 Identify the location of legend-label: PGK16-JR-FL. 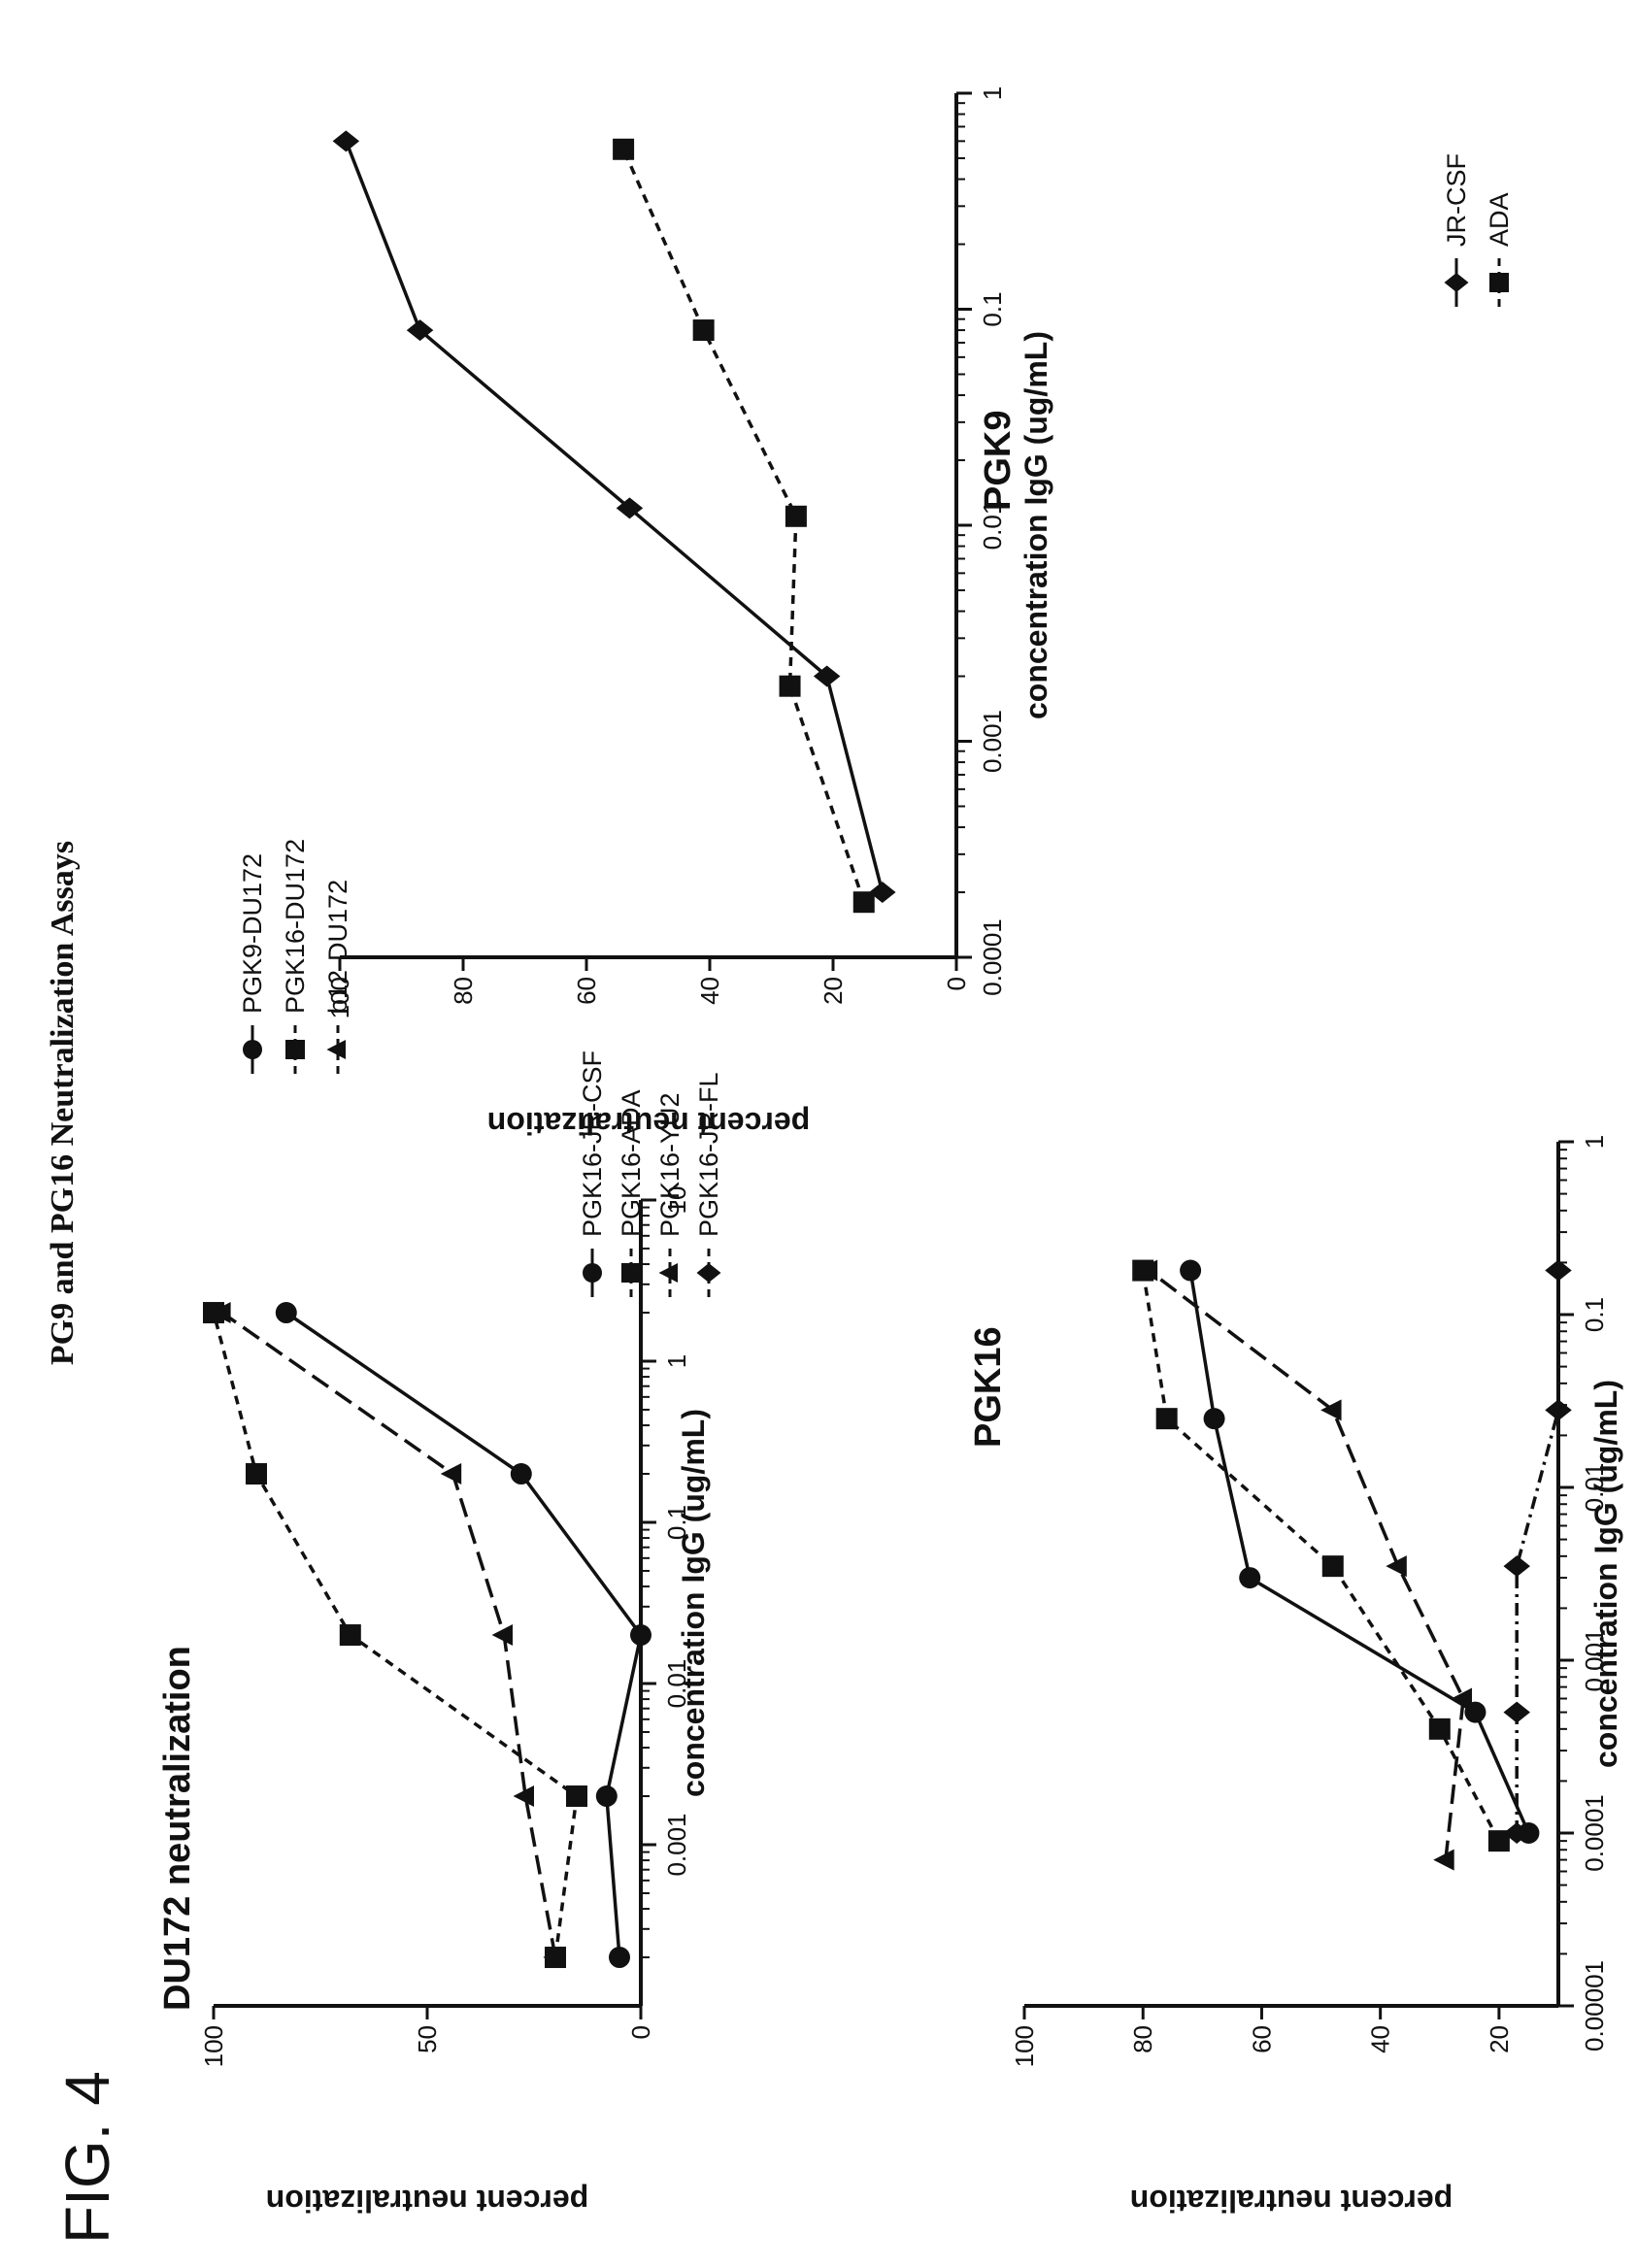
(708, 1154).